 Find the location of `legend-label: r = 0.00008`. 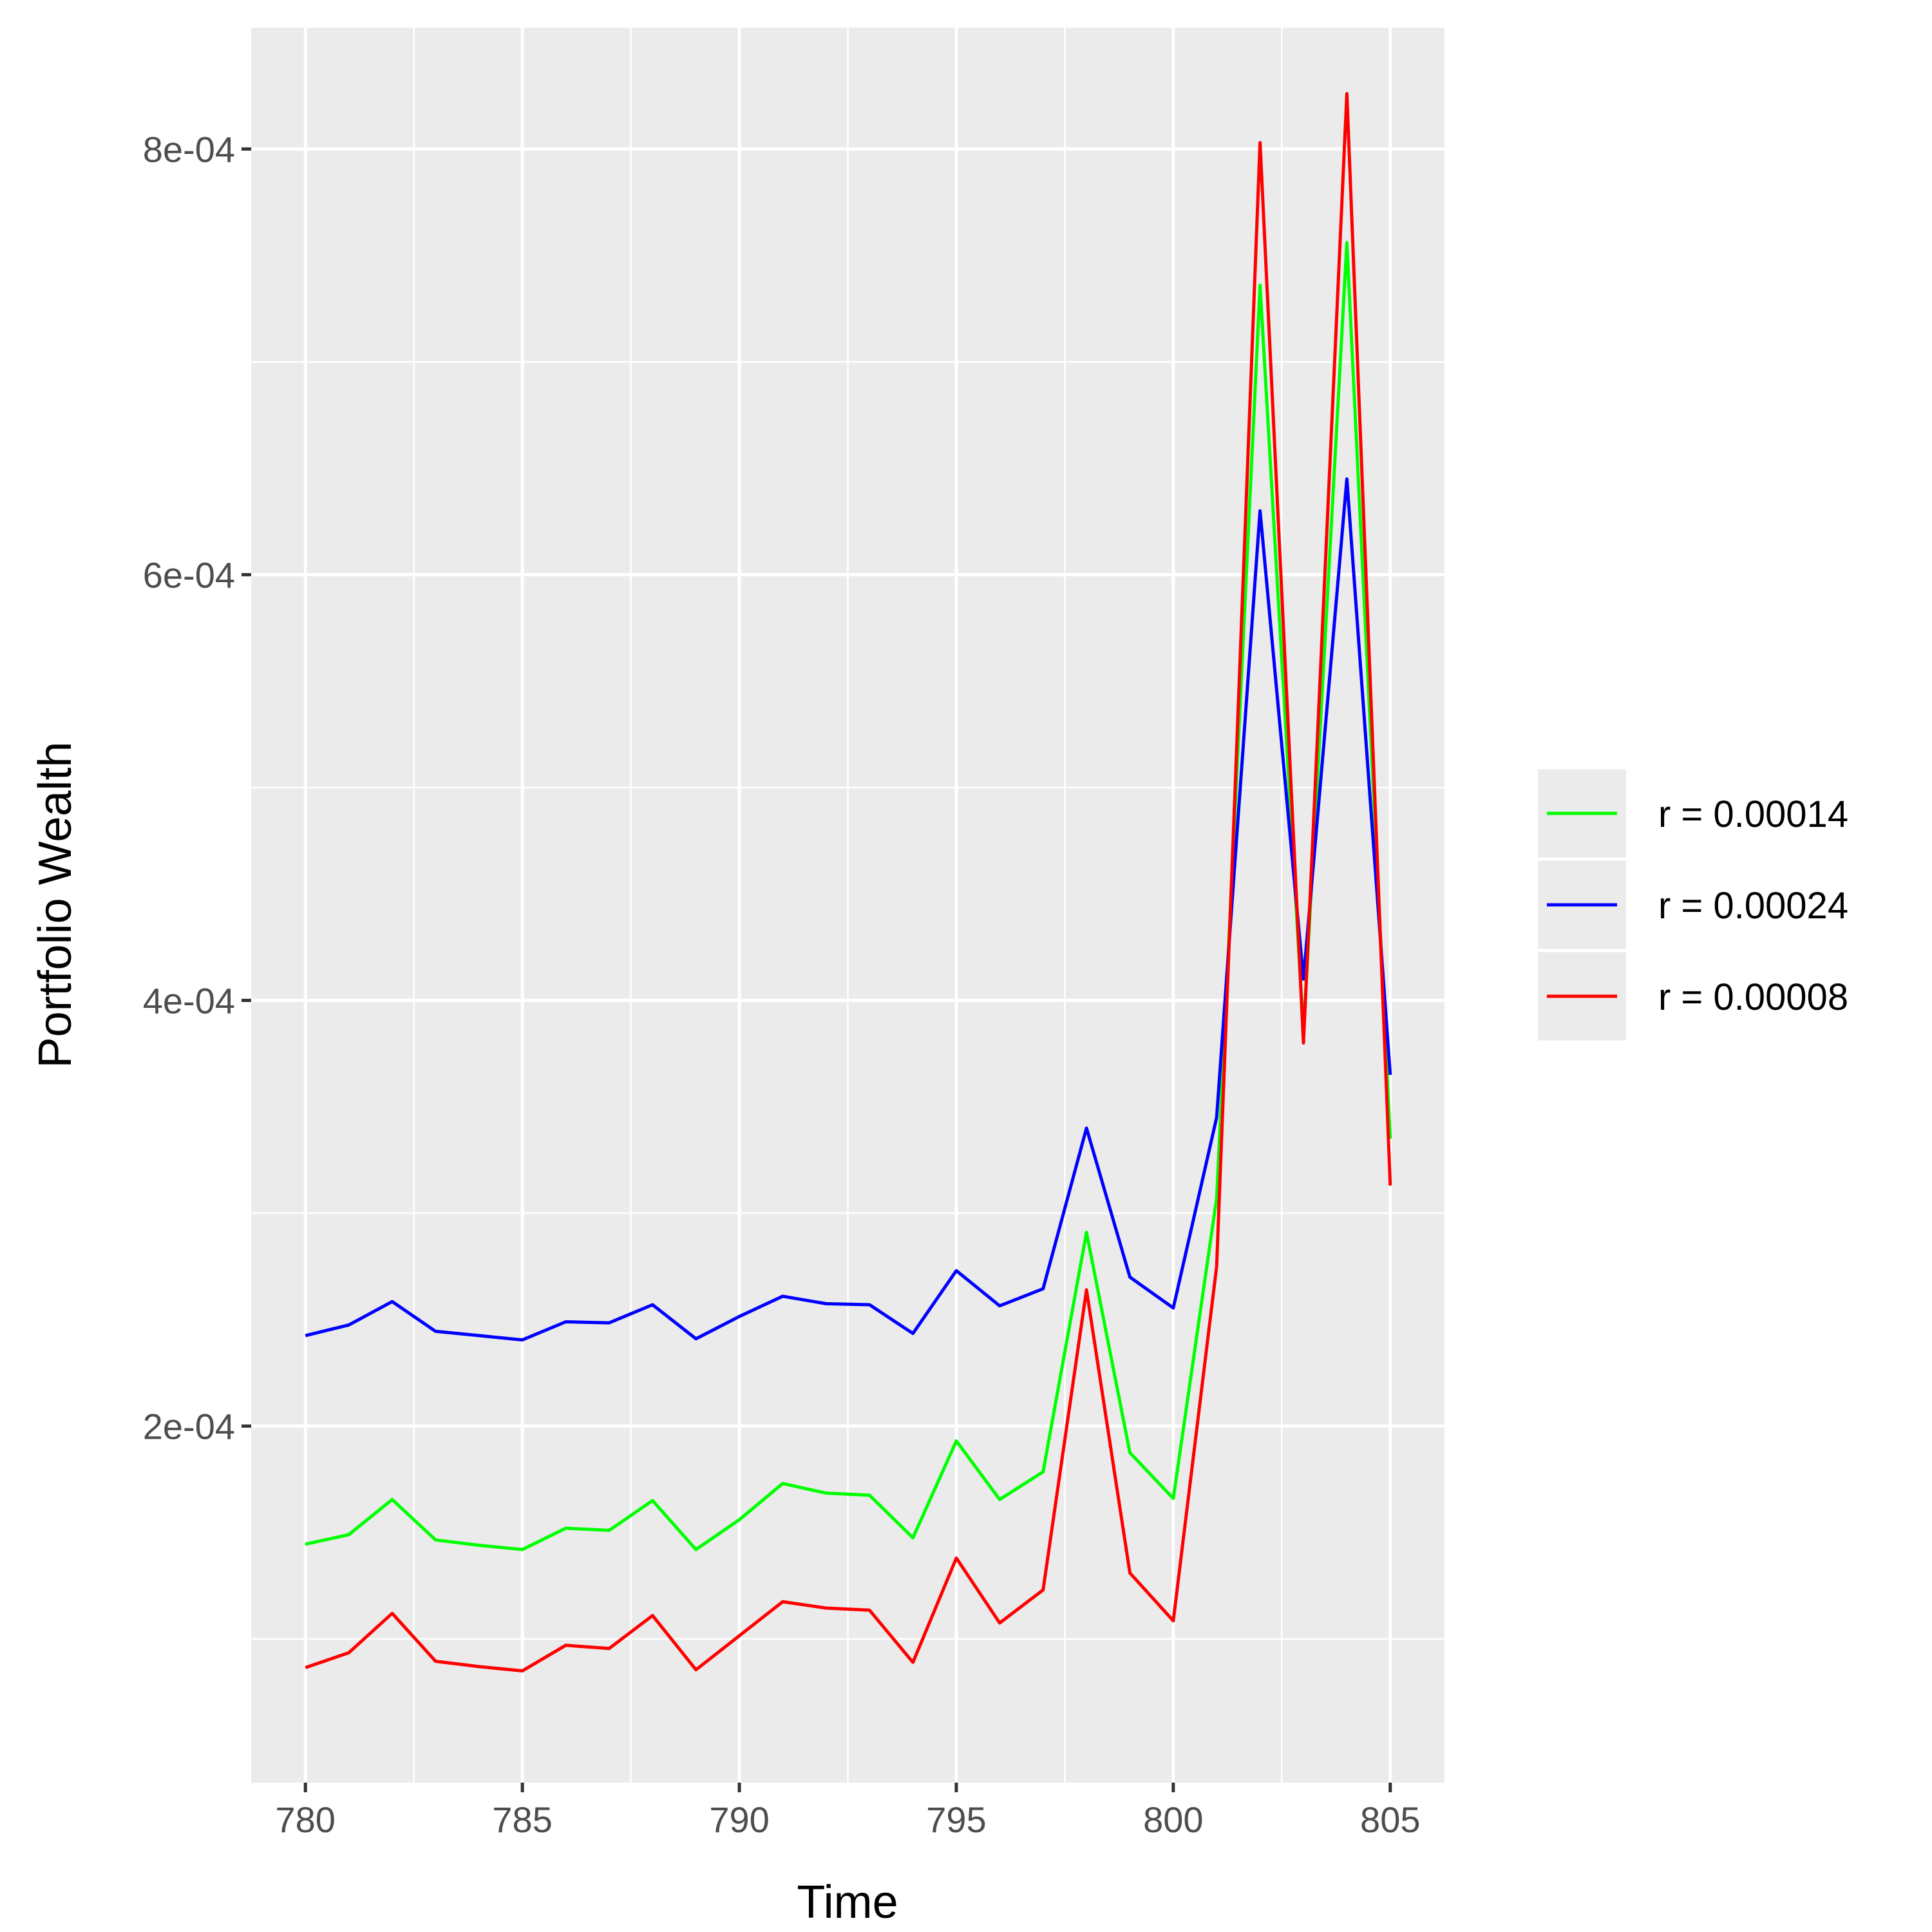

legend-label: r = 0.00008 is located at coordinates (1753, 997).